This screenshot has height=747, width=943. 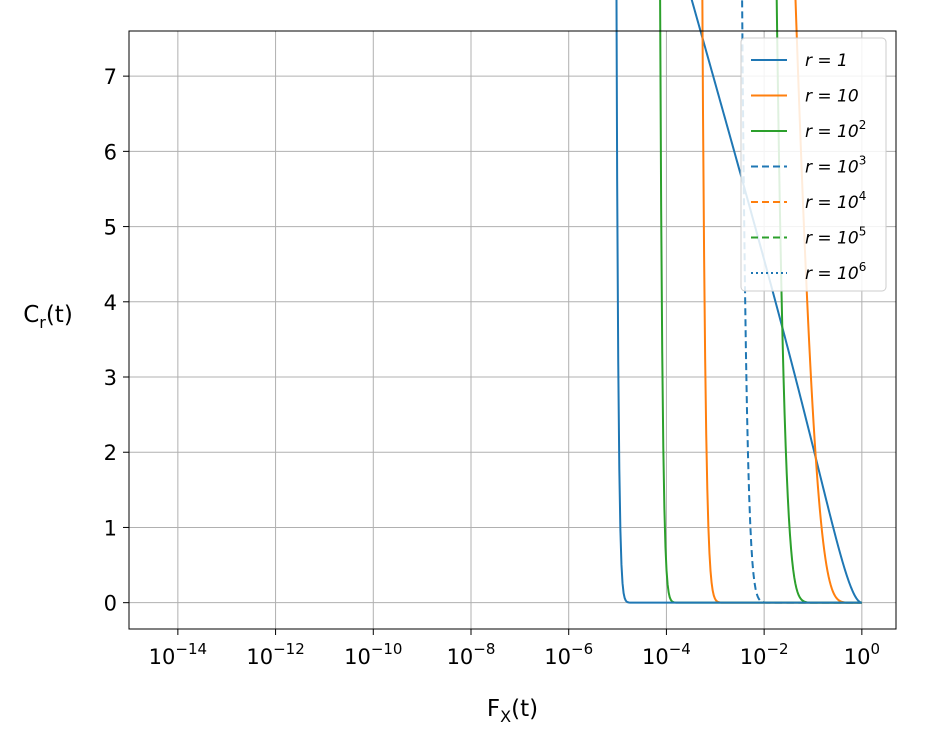 I want to click on legend-label: r = 104, so click(x=835, y=201).